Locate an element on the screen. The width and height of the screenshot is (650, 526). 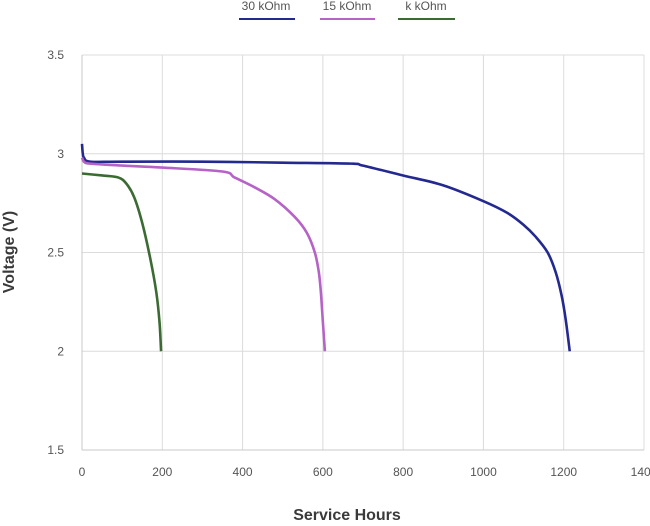
legend-label-2: 15 kOhm is located at coordinates (347, 6).